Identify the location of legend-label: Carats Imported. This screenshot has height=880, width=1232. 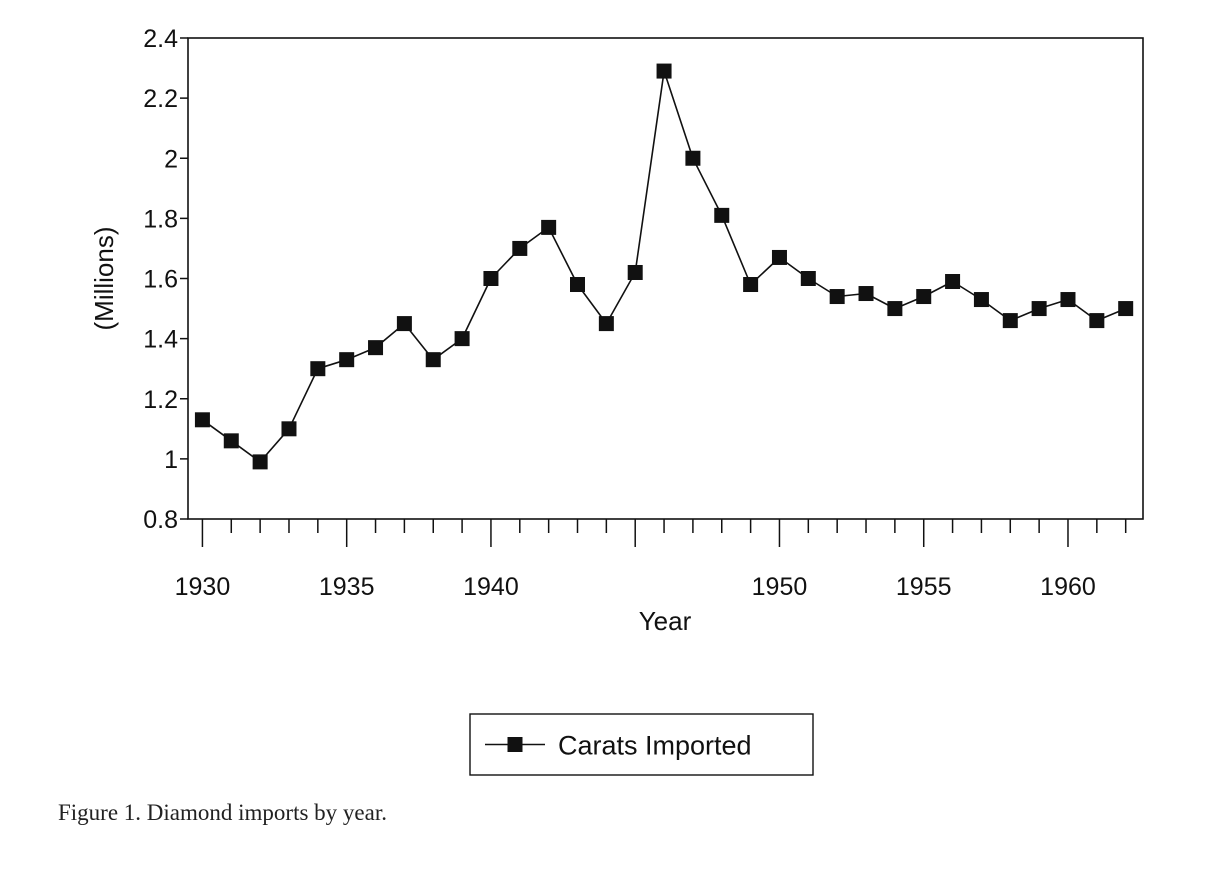
(655, 746).